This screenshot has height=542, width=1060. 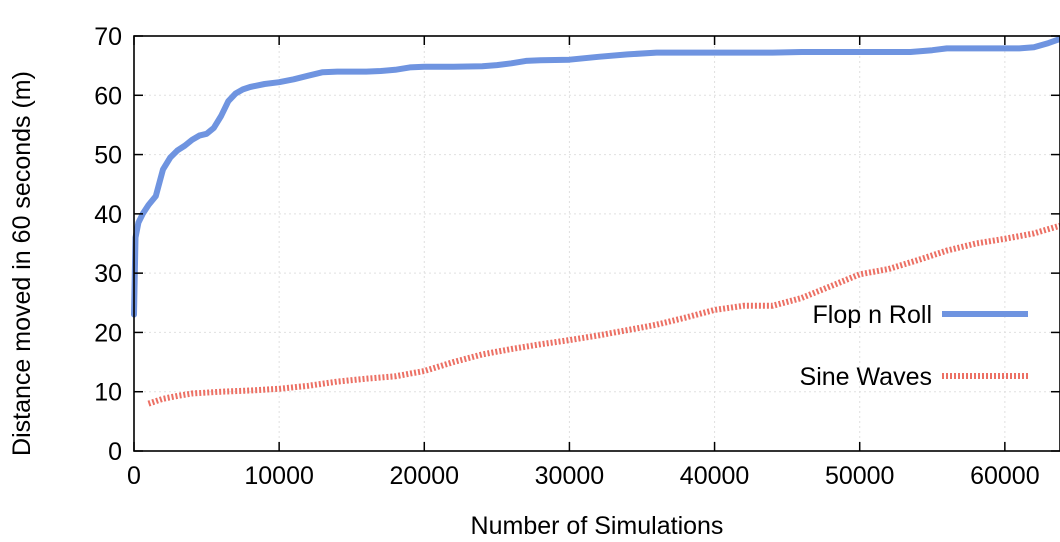 What do you see at coordinates (108, 215) in the screenshot?
I see `y-tick-label: 40` at bounding box center [108, 215].